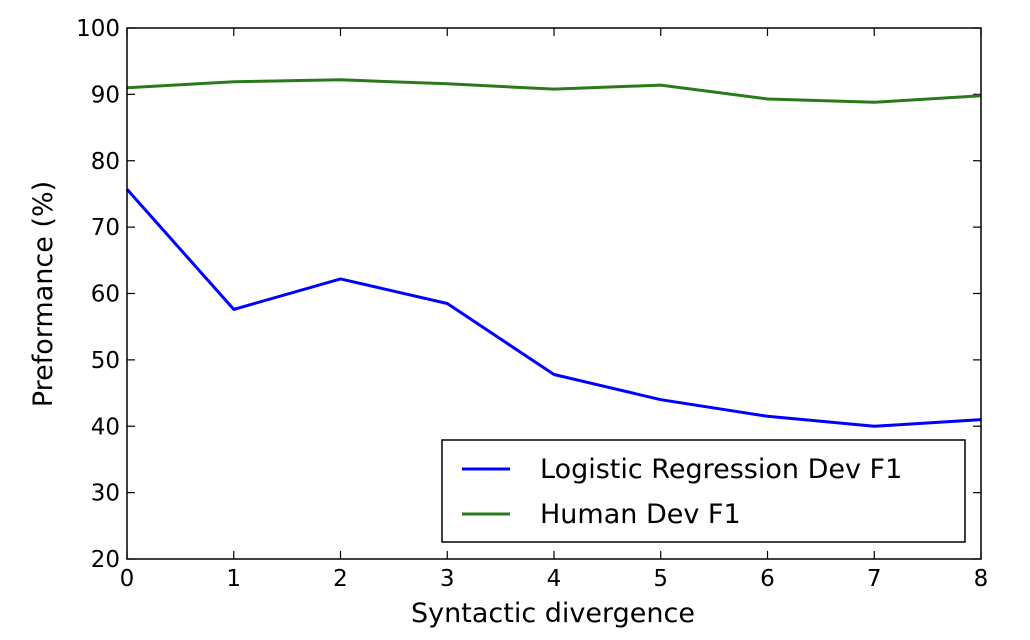 The height and width of the screenshot is (640, 1030). I want to click on x-tick-label: 6, so click(767, 579).